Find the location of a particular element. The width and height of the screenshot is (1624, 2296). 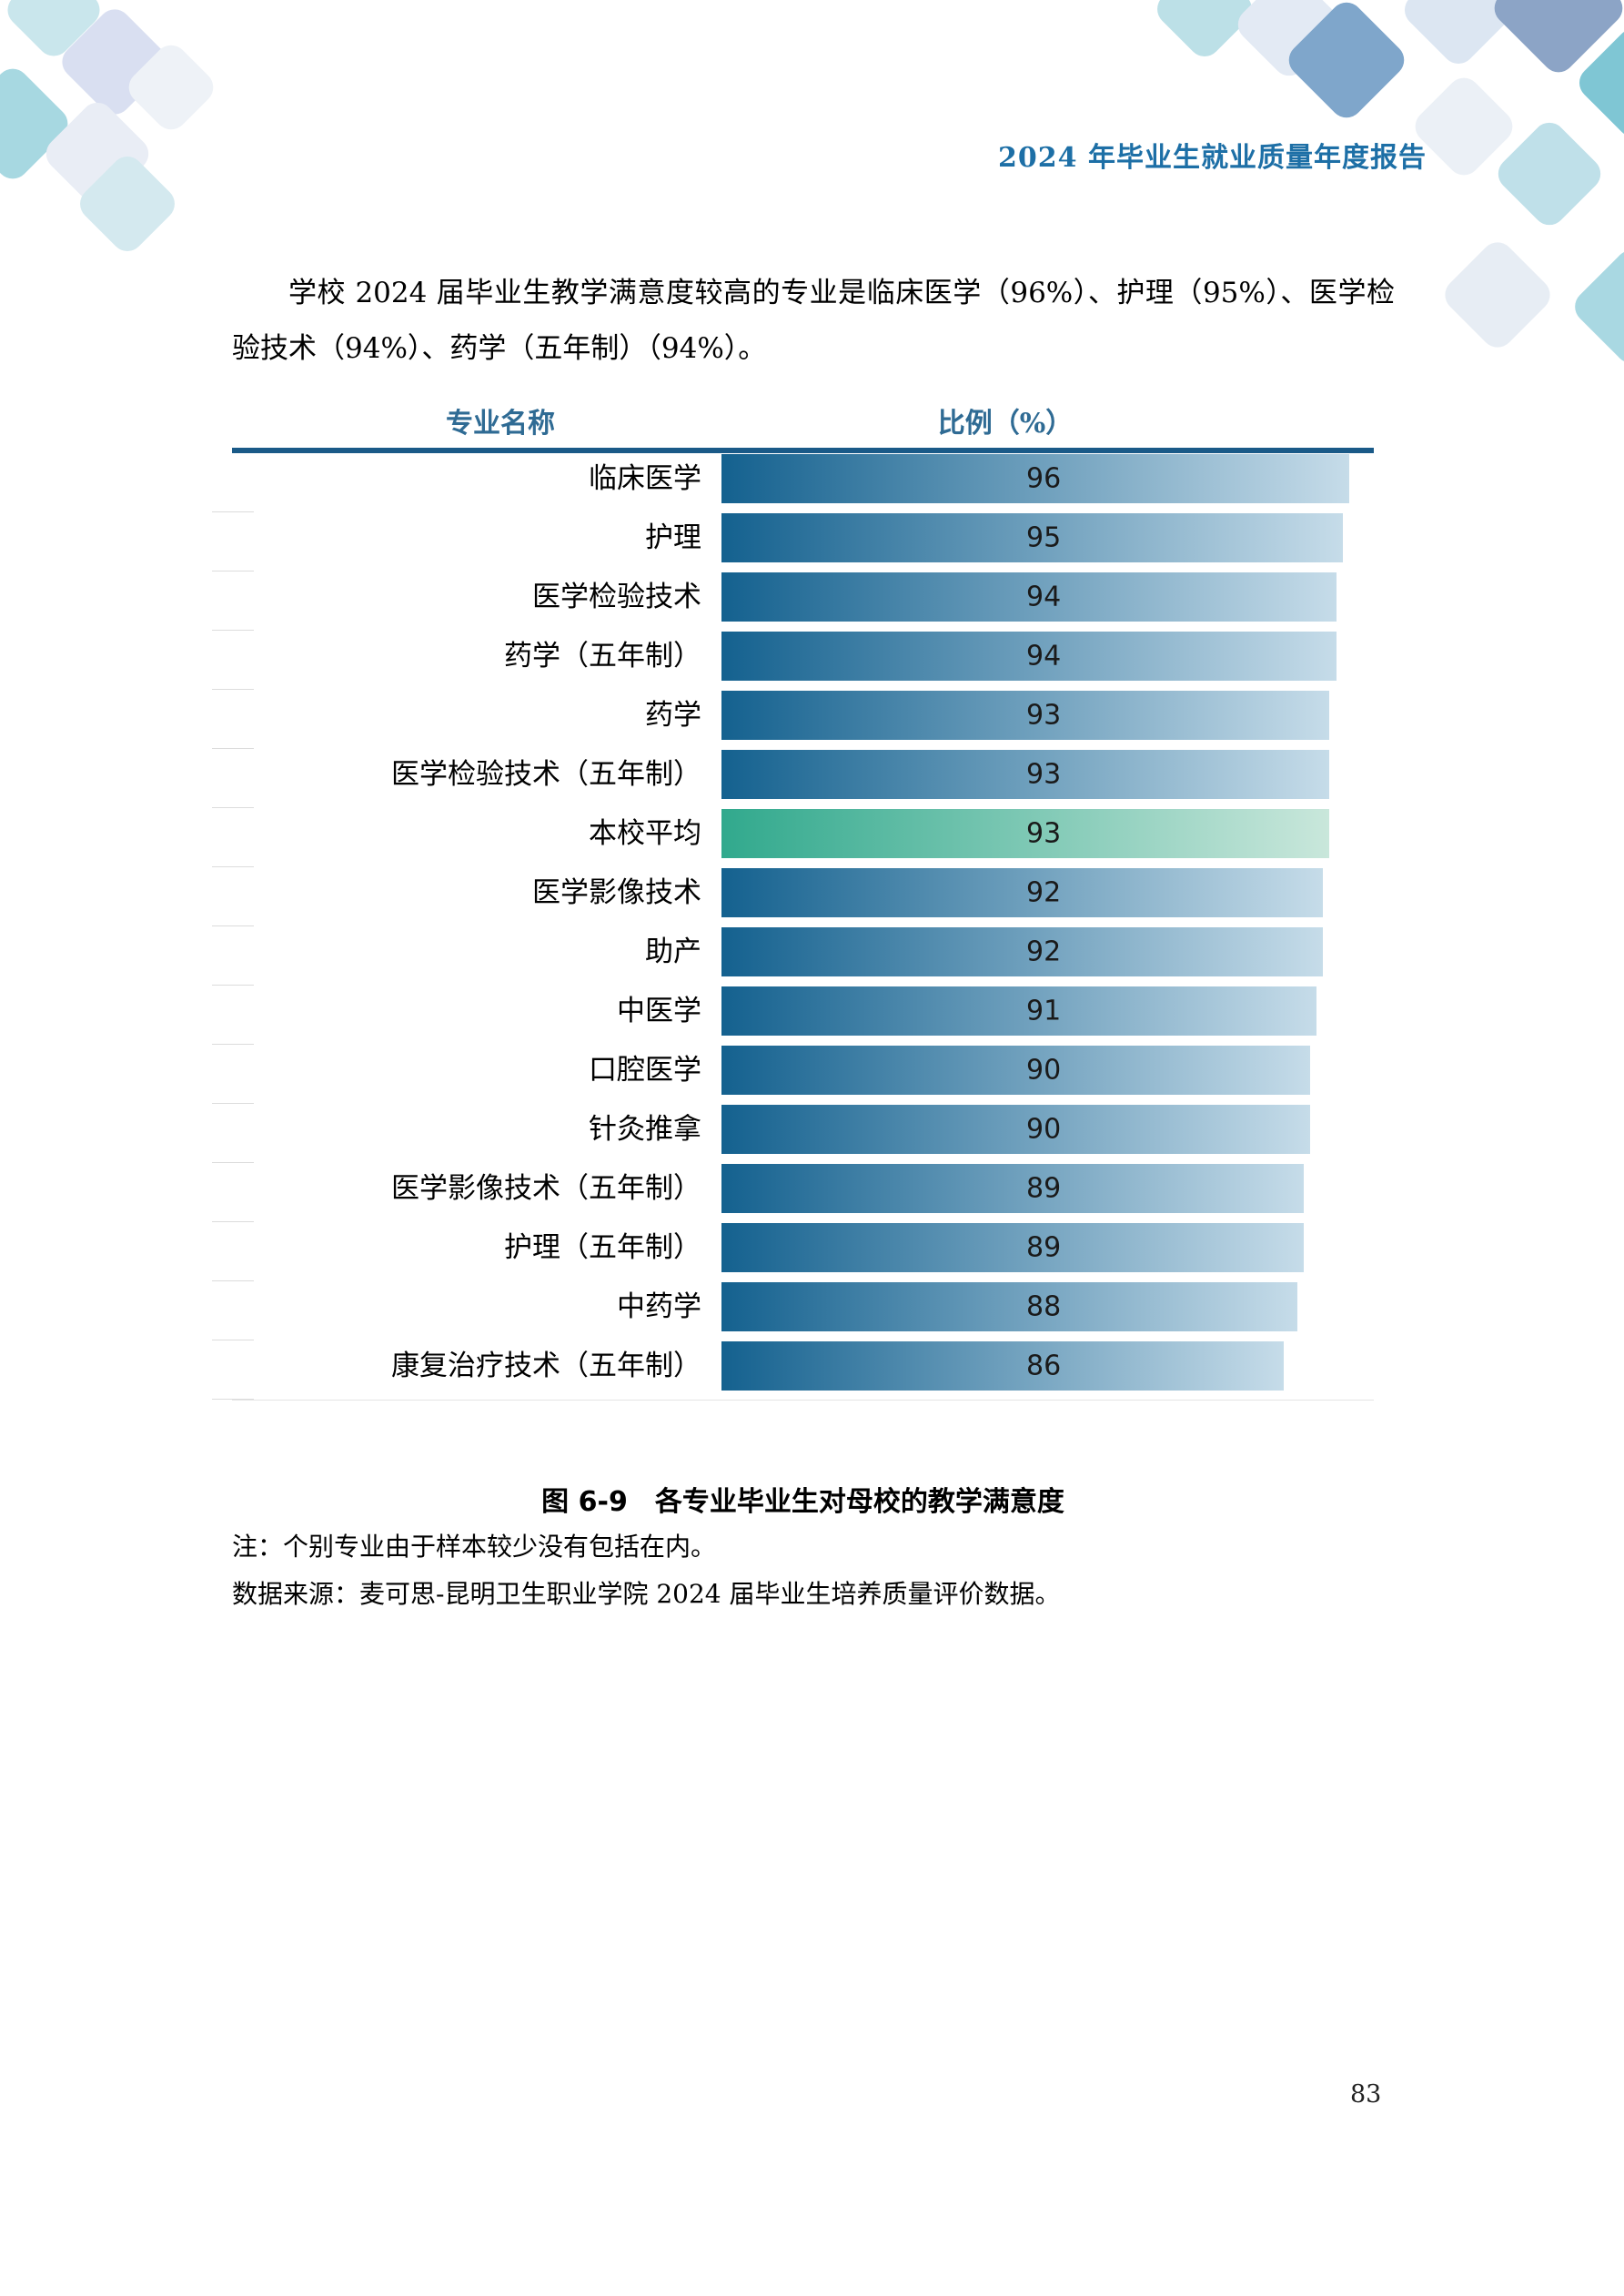

chart-row: 医学影像技术（五年制） 89 is located at coordinates (793, 1193).